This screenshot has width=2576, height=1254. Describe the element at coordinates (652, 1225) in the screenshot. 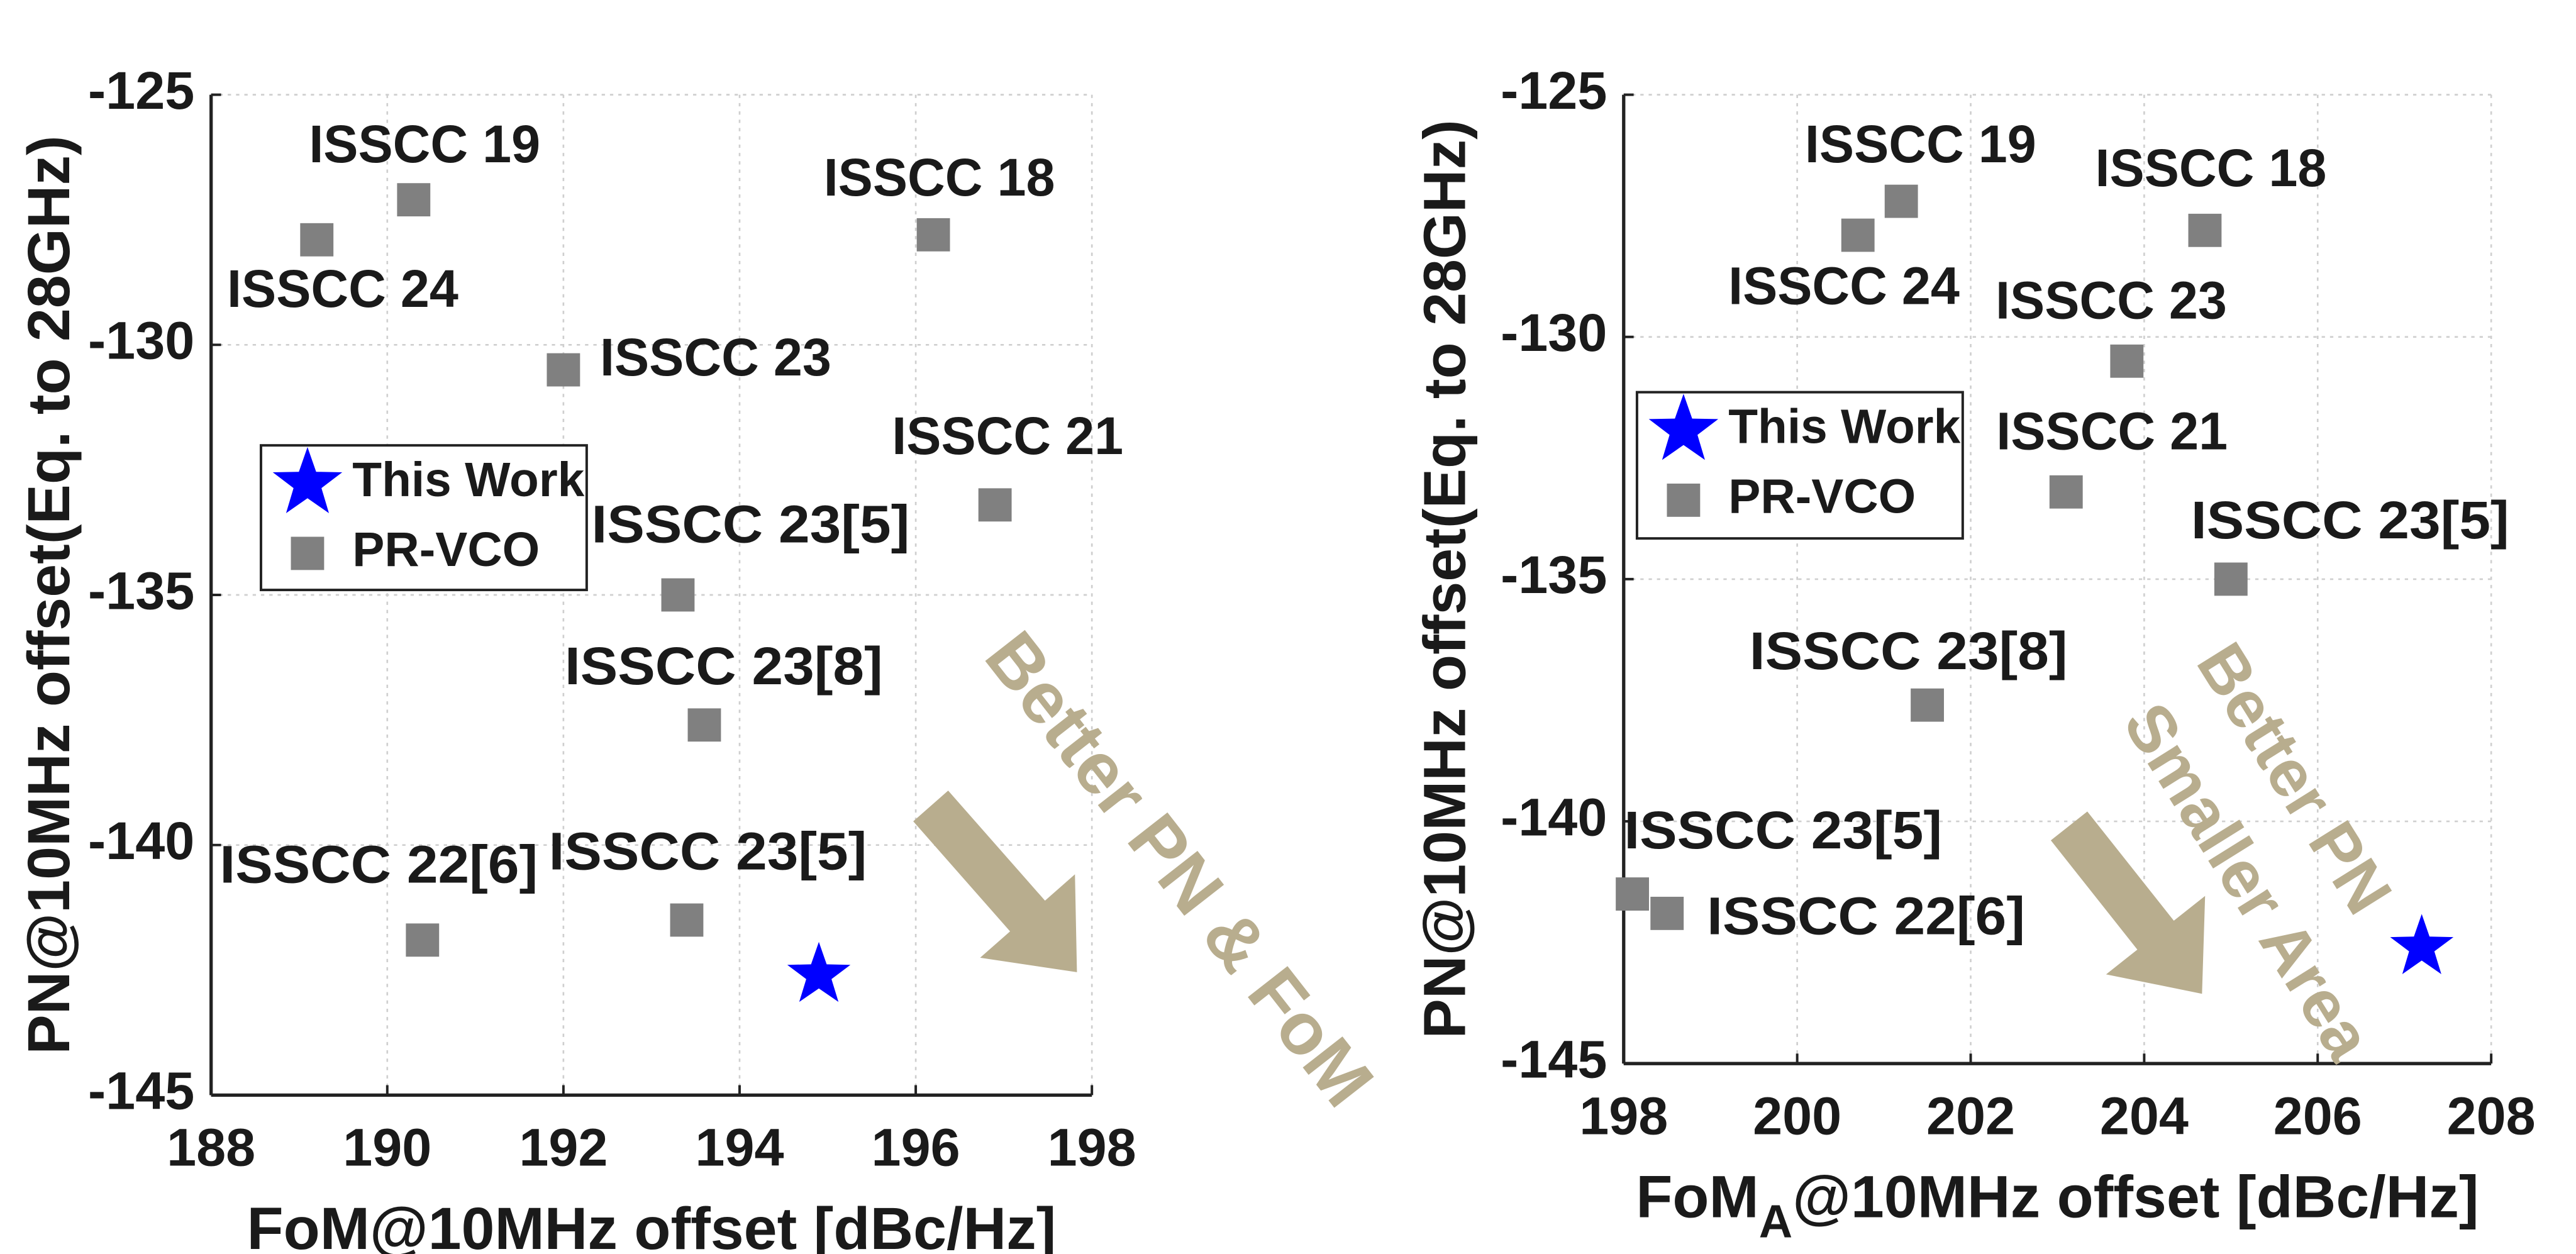

I see `x-axis-label: FoM@10MHz offset [dBc/Hz]` at that location.